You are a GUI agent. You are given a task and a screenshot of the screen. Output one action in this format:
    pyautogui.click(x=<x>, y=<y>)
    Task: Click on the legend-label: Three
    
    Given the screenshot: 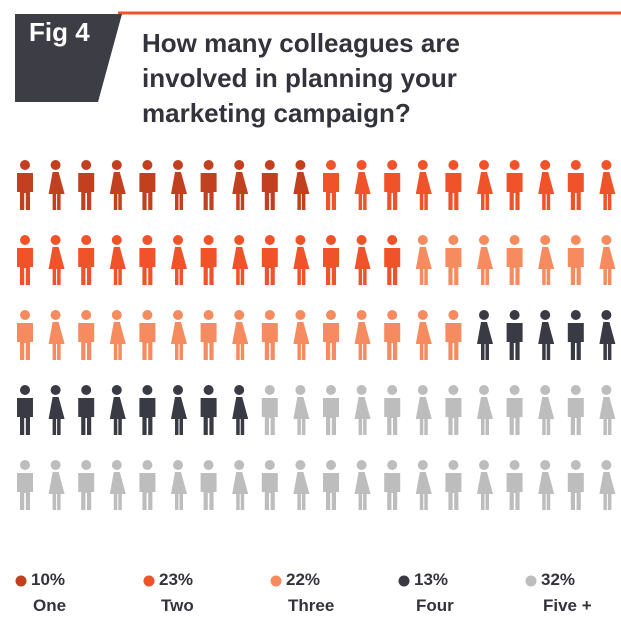 What is the action you would take?
    pyautogui.click(x=311, y=605)
    